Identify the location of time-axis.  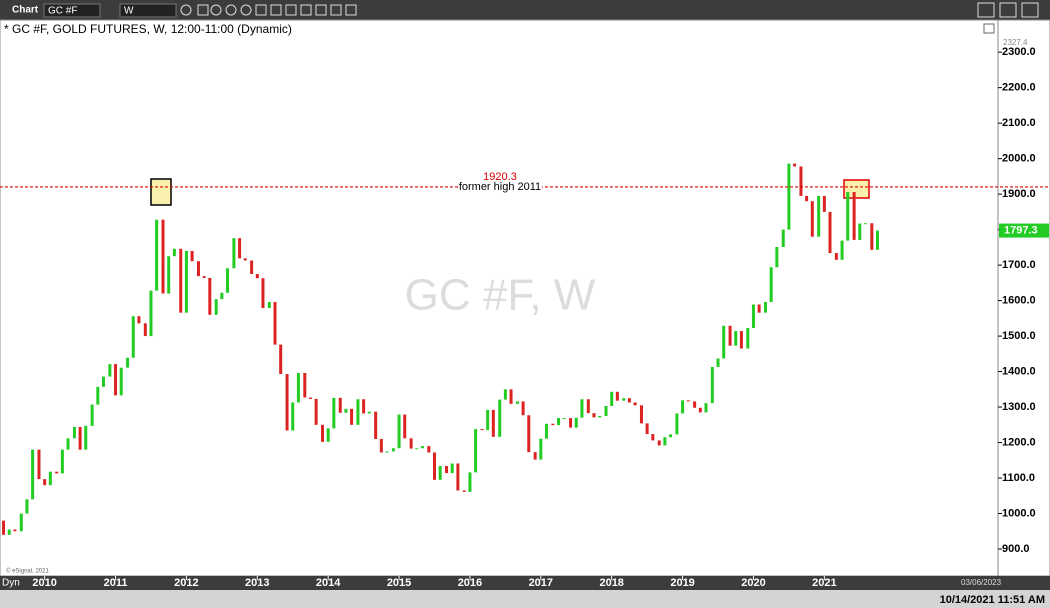
(525, 583).